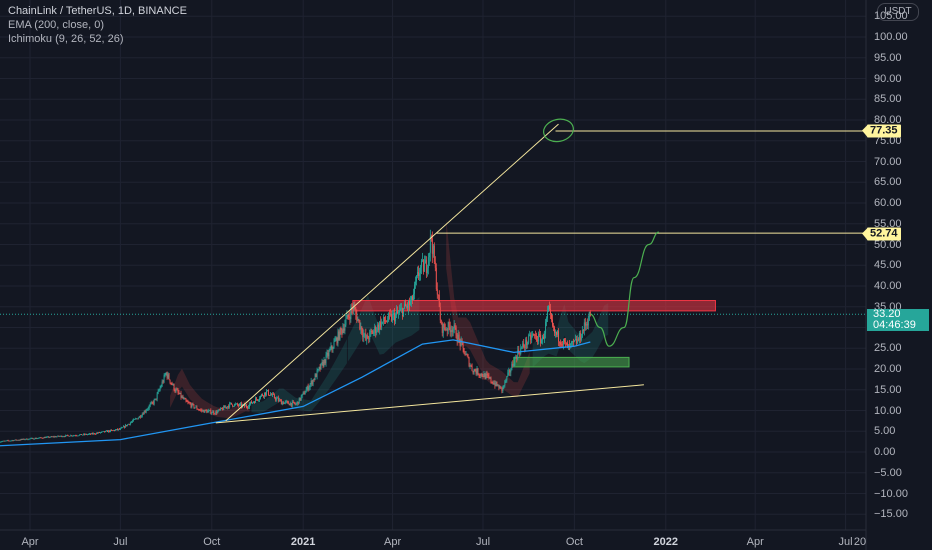 The width and height of the screenshot is (932, 550). What do you see at coordinates (891, 493) in the screenshot?
I see `price-tick-label: −10.00` at bounding box center [891, 493].